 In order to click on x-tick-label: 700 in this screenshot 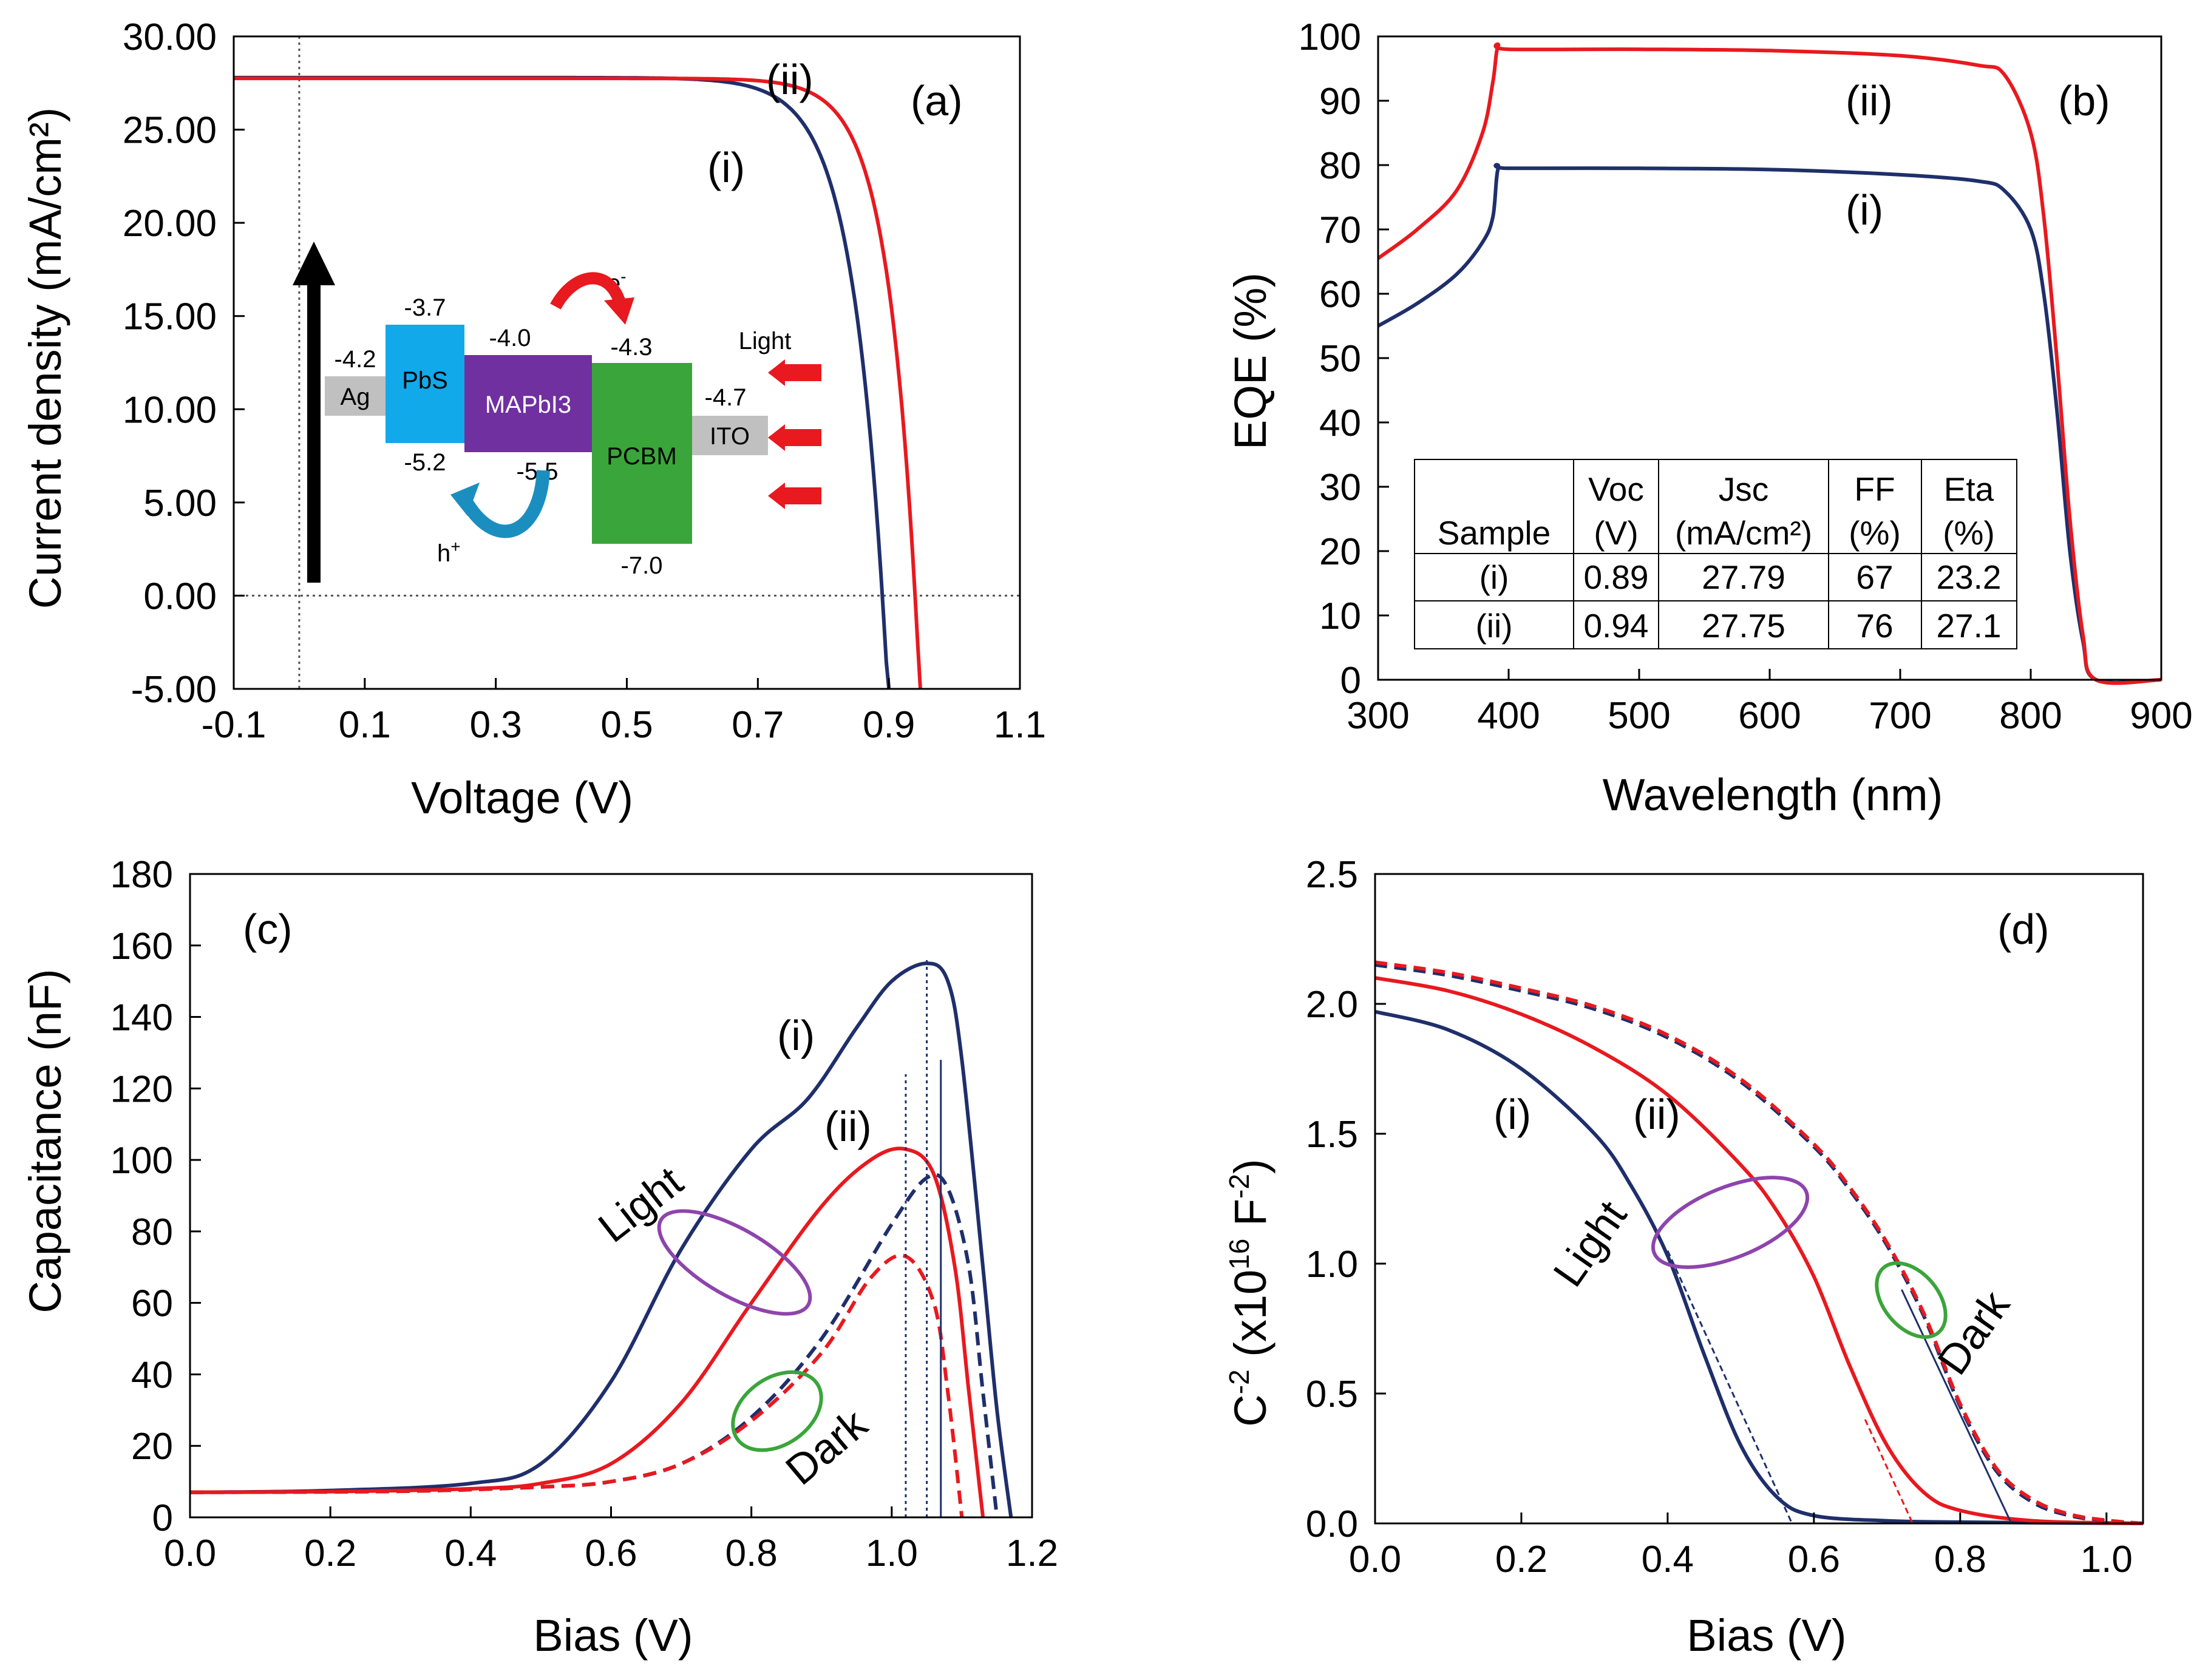, I will do `click(1900, 716)`.